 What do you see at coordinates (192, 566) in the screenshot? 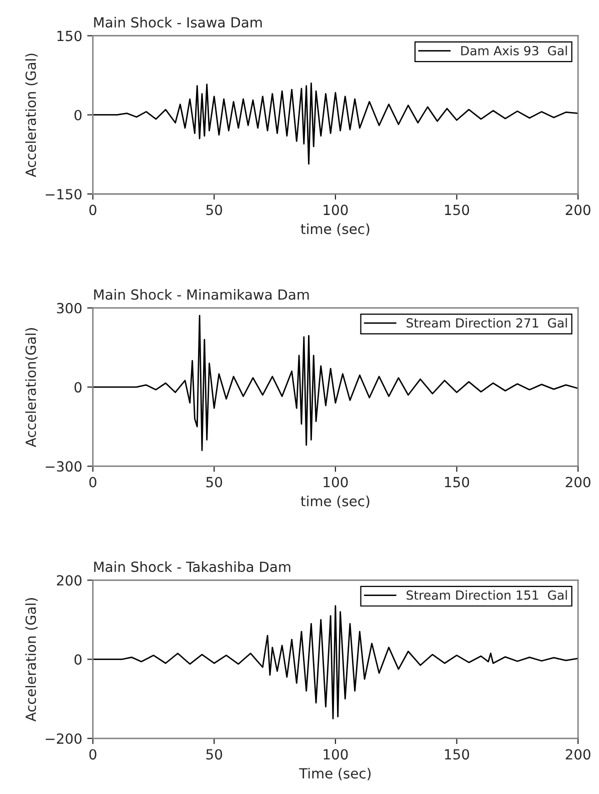
I see `chart-title: Main Shock - Takashiba Dam` at bounding box center [192, 566].